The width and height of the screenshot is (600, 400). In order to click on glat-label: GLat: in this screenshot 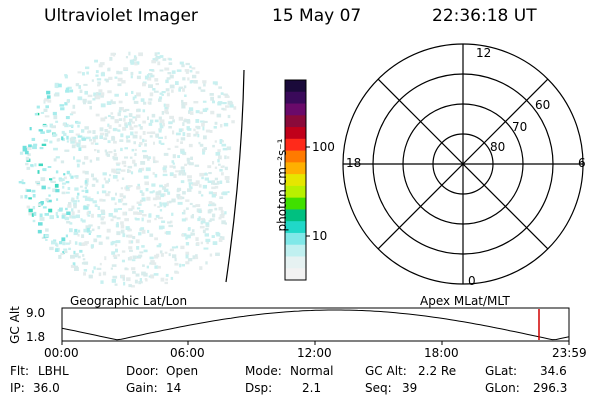, I will do `click(501, 371)`.